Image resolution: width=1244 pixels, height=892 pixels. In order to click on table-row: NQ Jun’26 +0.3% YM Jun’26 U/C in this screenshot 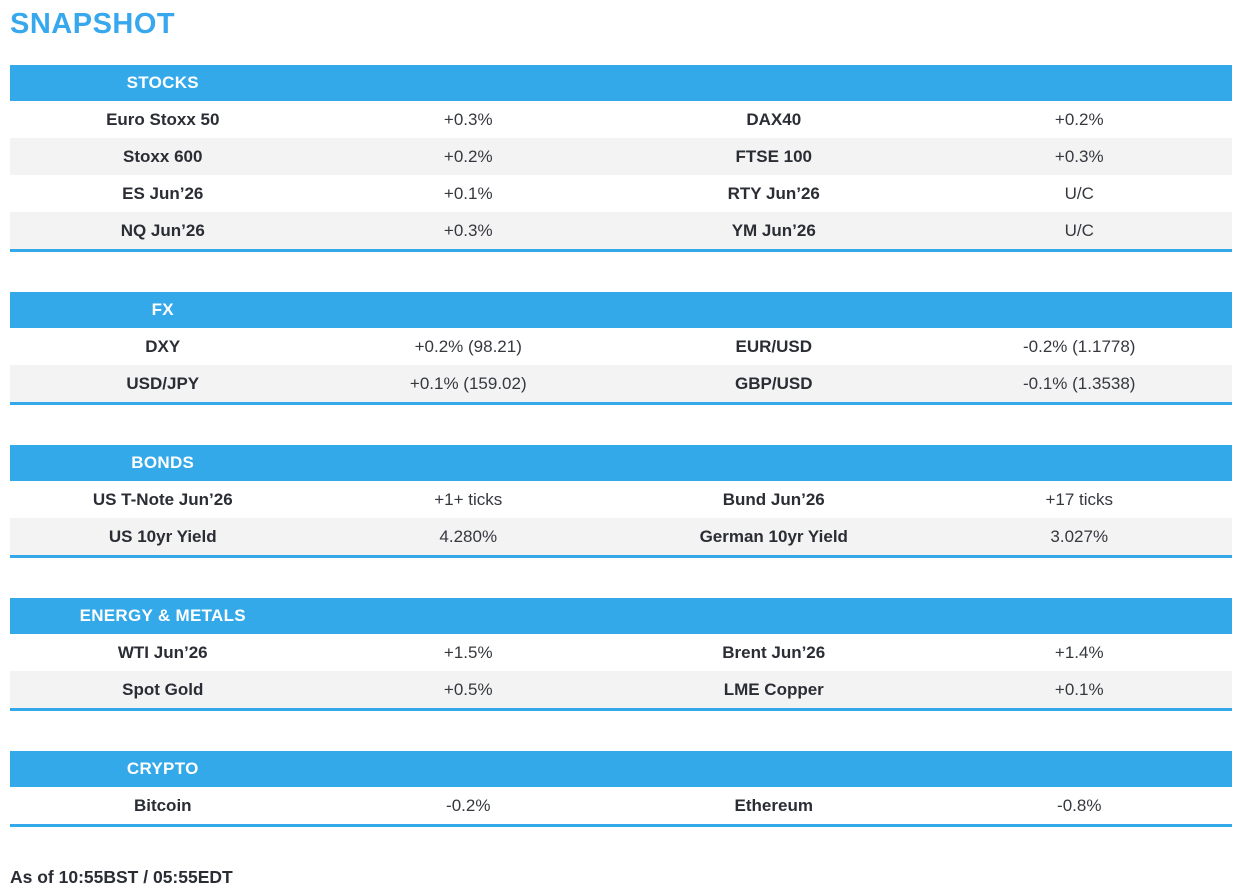, I will do `click(621, 230)`.